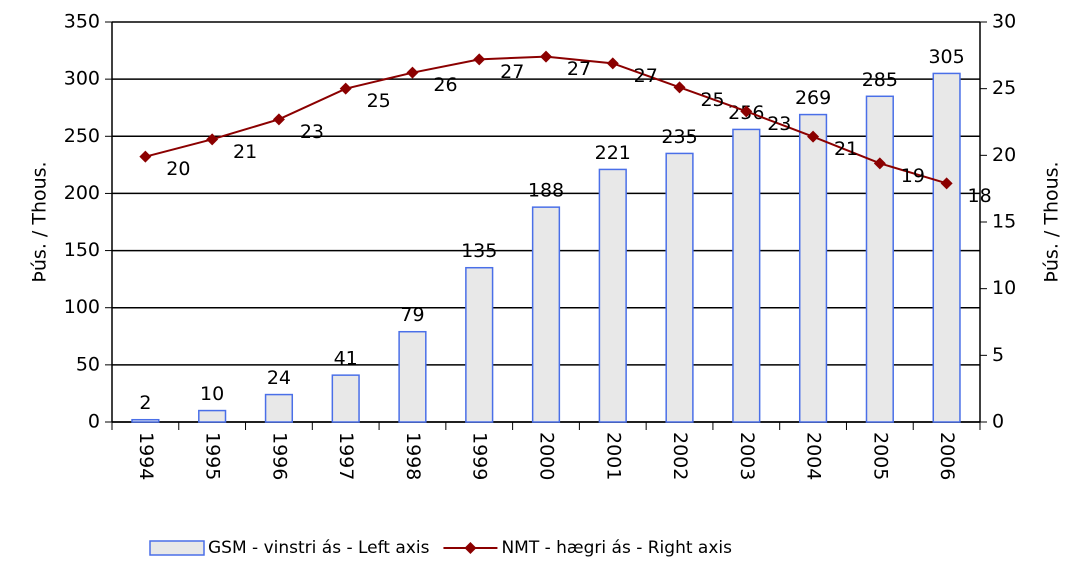 The height and width of the screenshot is (562, 1069). I want to click on legend-label: GSM - vinstri ás - Left axis, so click(319, 548).